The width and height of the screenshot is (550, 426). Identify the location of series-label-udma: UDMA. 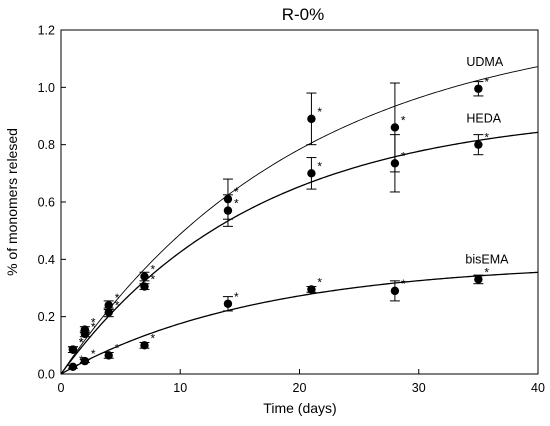
(484, 62).